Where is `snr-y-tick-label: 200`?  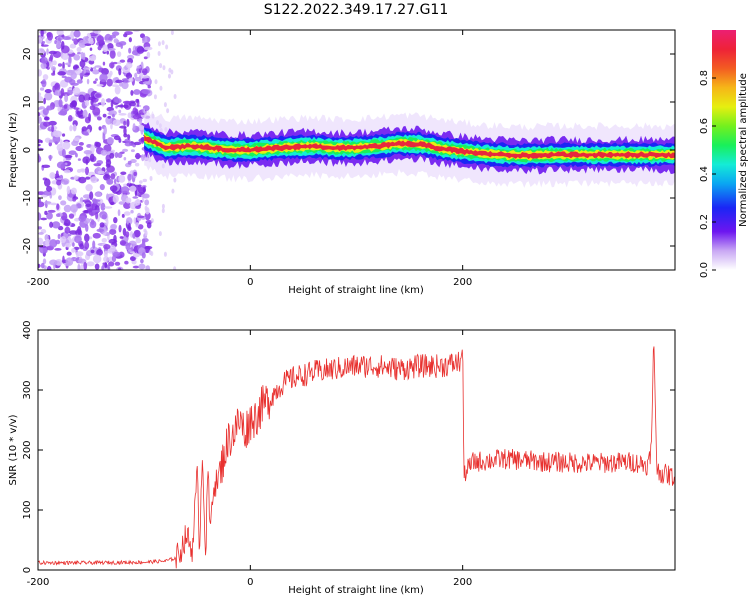 snr-y-tick-label: 200 is located at coordinates (27, 449).